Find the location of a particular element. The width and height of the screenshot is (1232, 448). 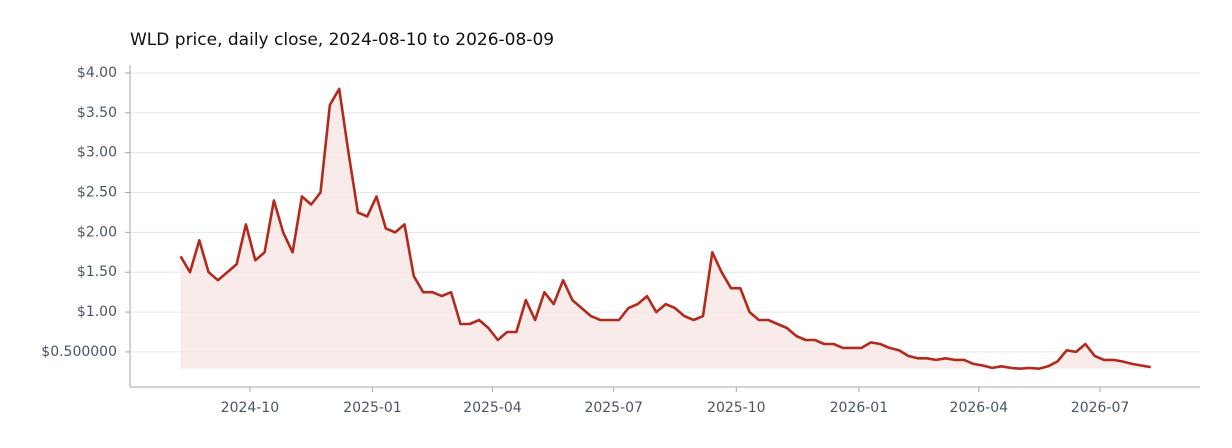

y-tick-label: $4.00 is located at coordinates (97, 73).